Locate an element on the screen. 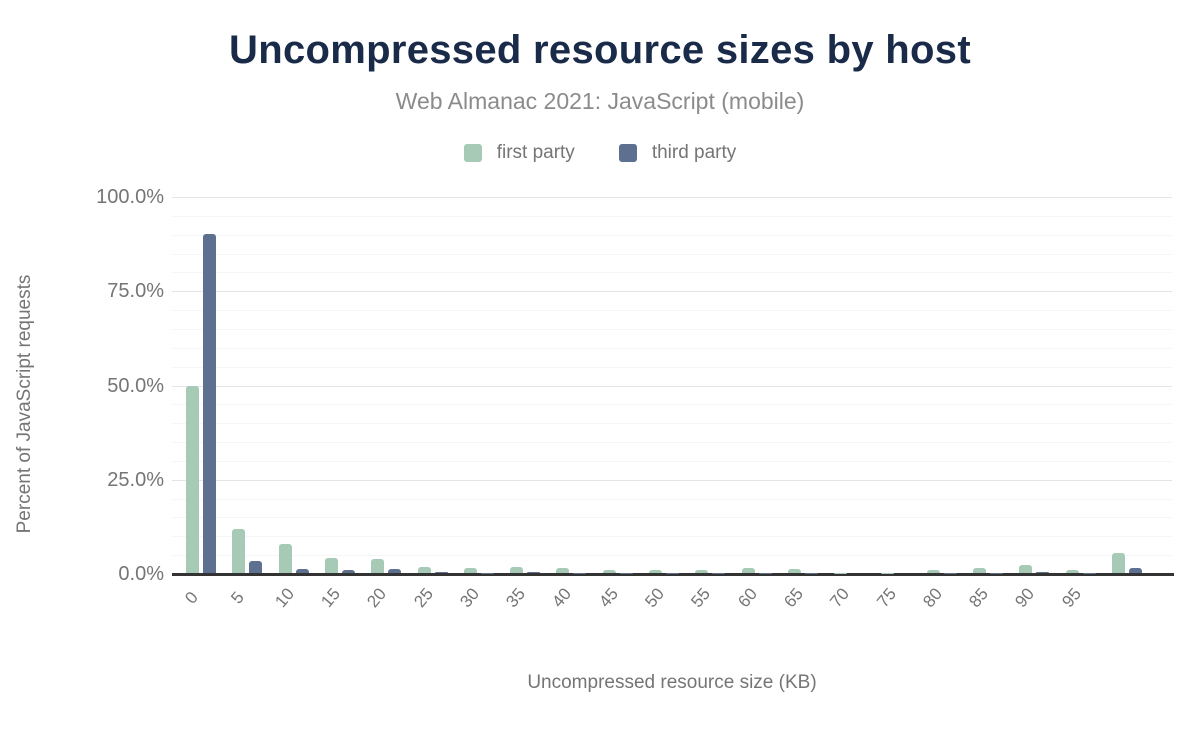  x-axis-line is located at coordinates (673, 574).